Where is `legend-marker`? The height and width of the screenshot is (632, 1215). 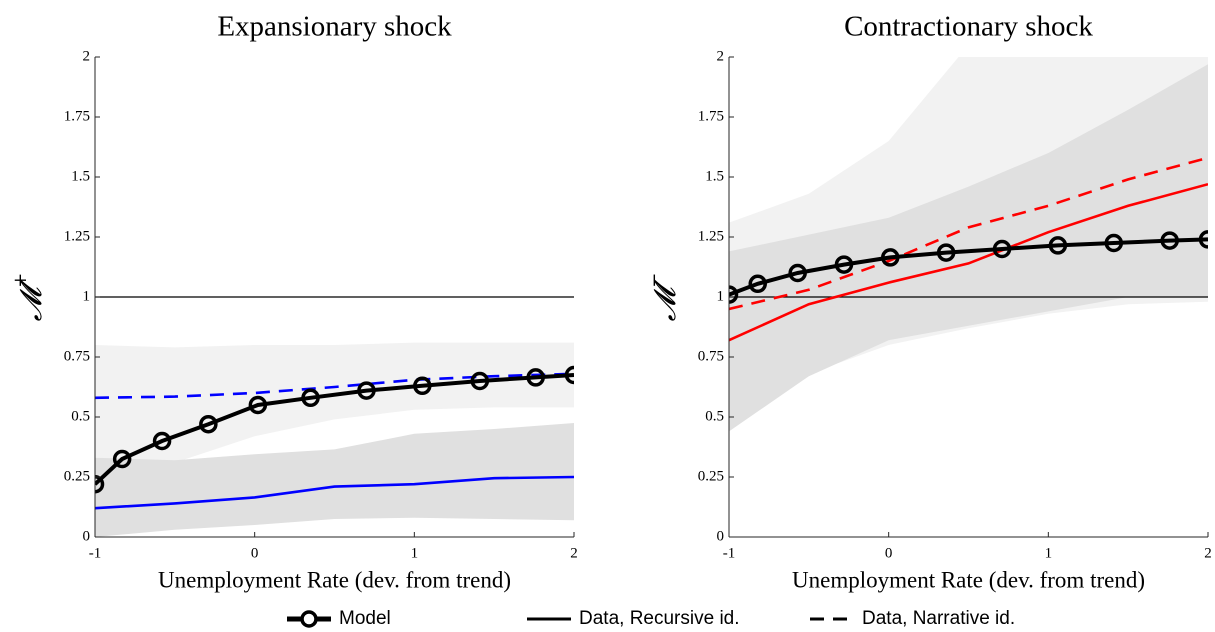 legend-marker is located at coordinates (309, 619).